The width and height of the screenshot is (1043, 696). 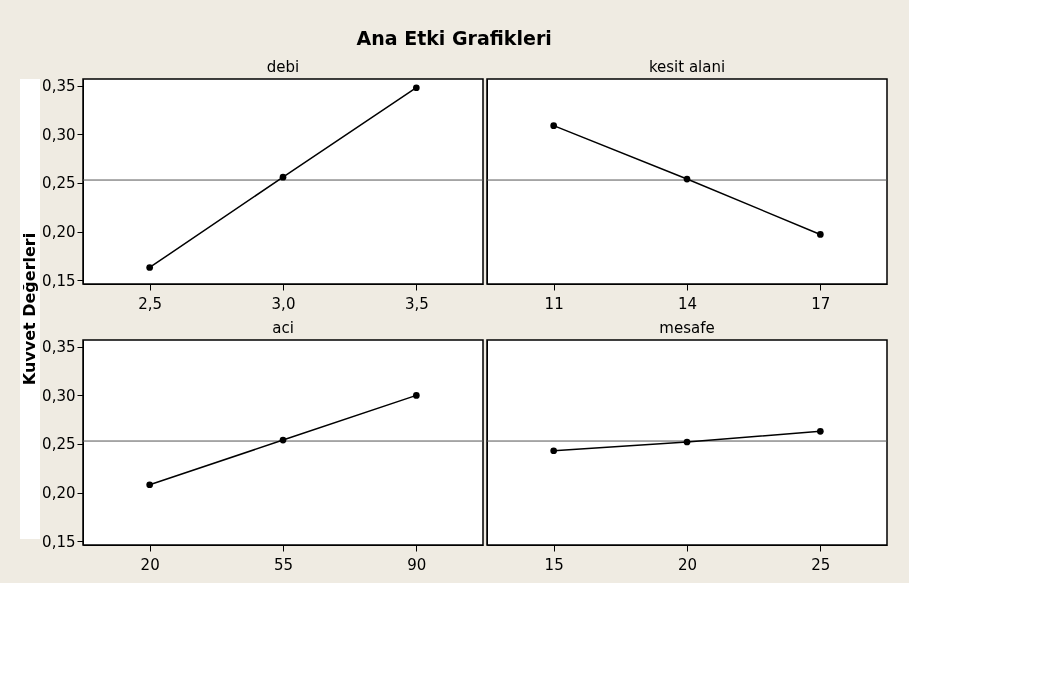 What do you see at coordinates (454, 38) in the screenshot?
I see `chart-title: Ana Etki Grafikleri` at bounding box center [454, 38].